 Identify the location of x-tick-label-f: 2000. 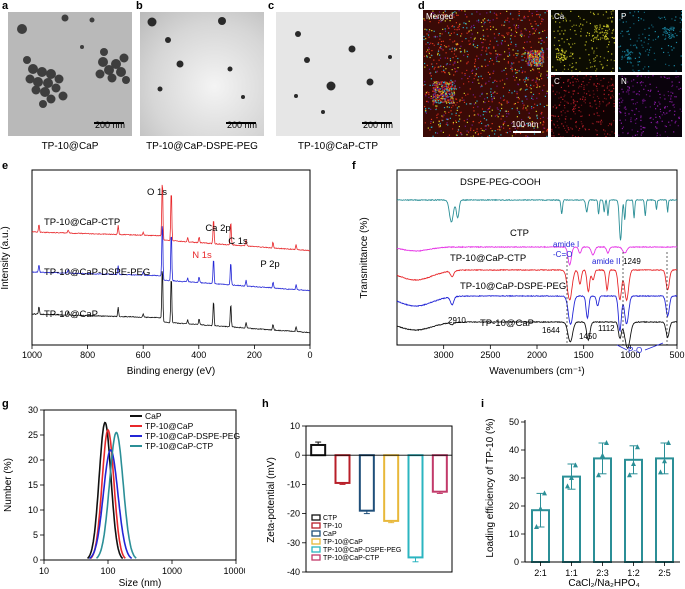
(537, 355).